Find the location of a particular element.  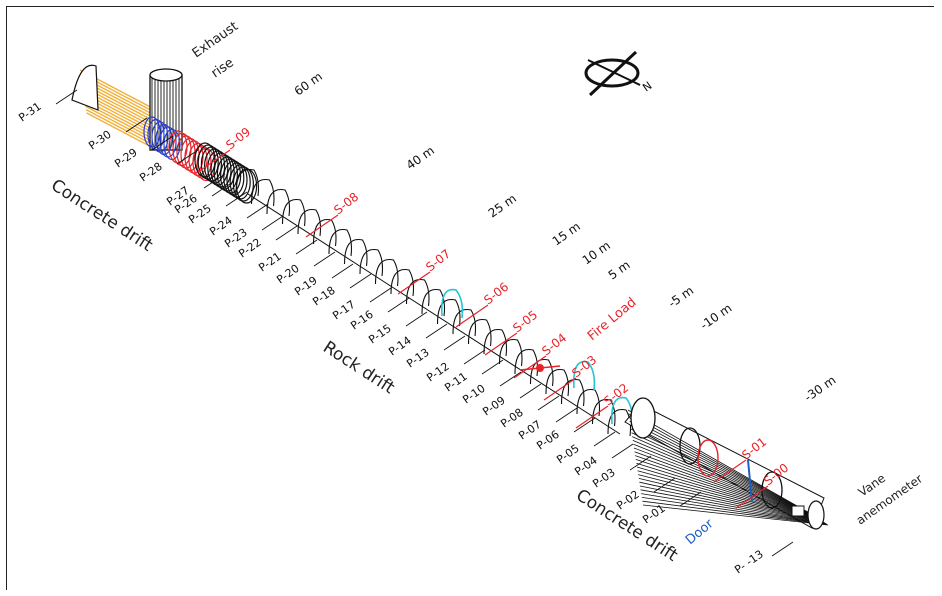

sensor-s-05: S-05 is located at coordinates (512, 332).